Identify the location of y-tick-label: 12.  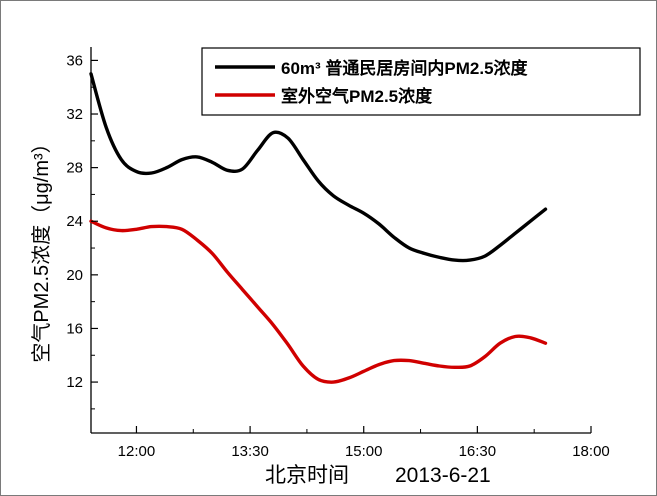
(74, 382).